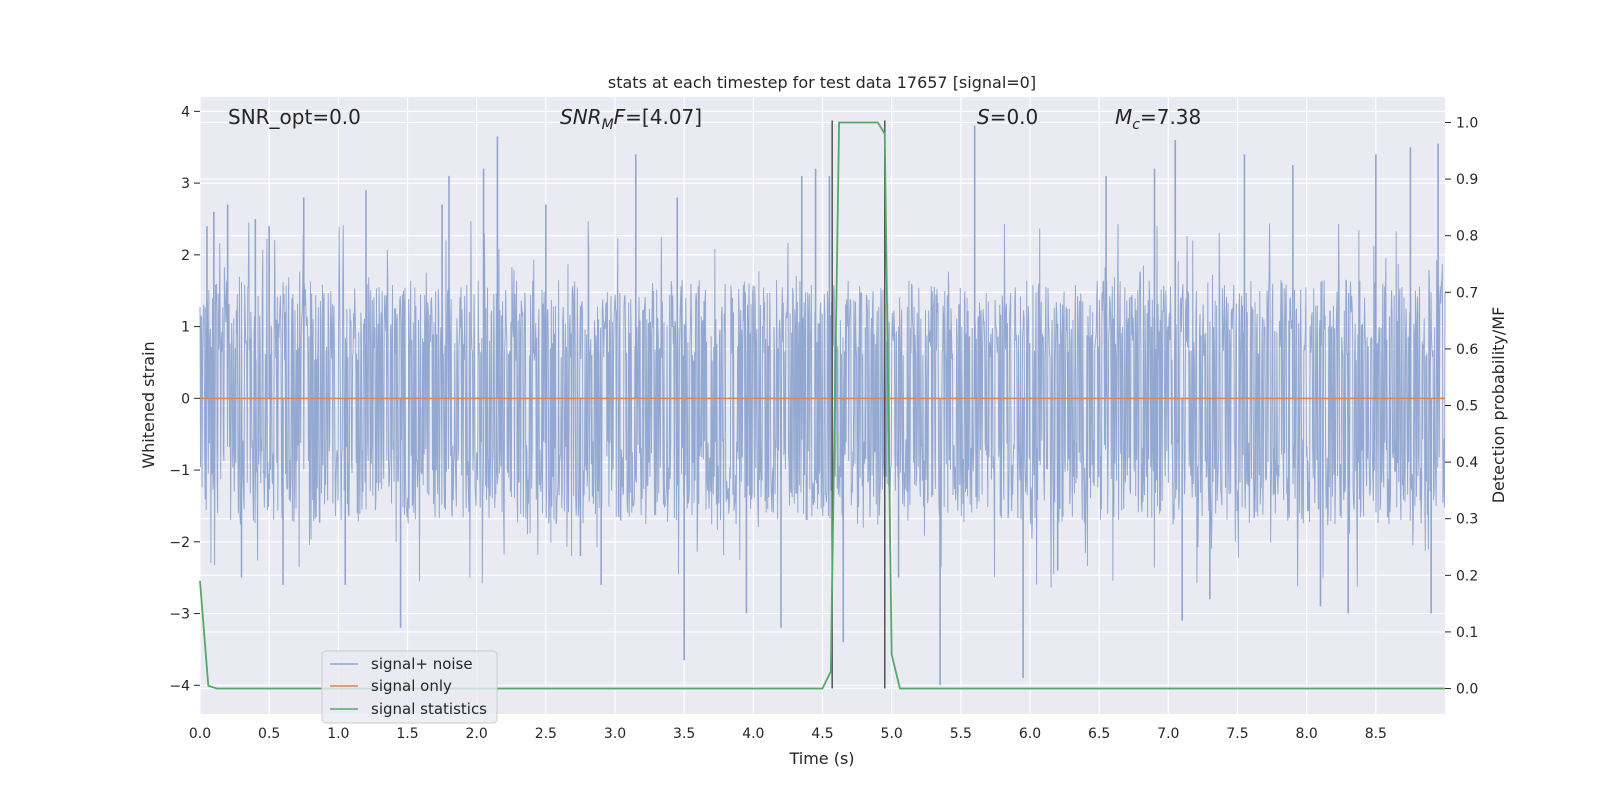  I want to click on x-tick-label-17: 8.5, so click(1376, 734).